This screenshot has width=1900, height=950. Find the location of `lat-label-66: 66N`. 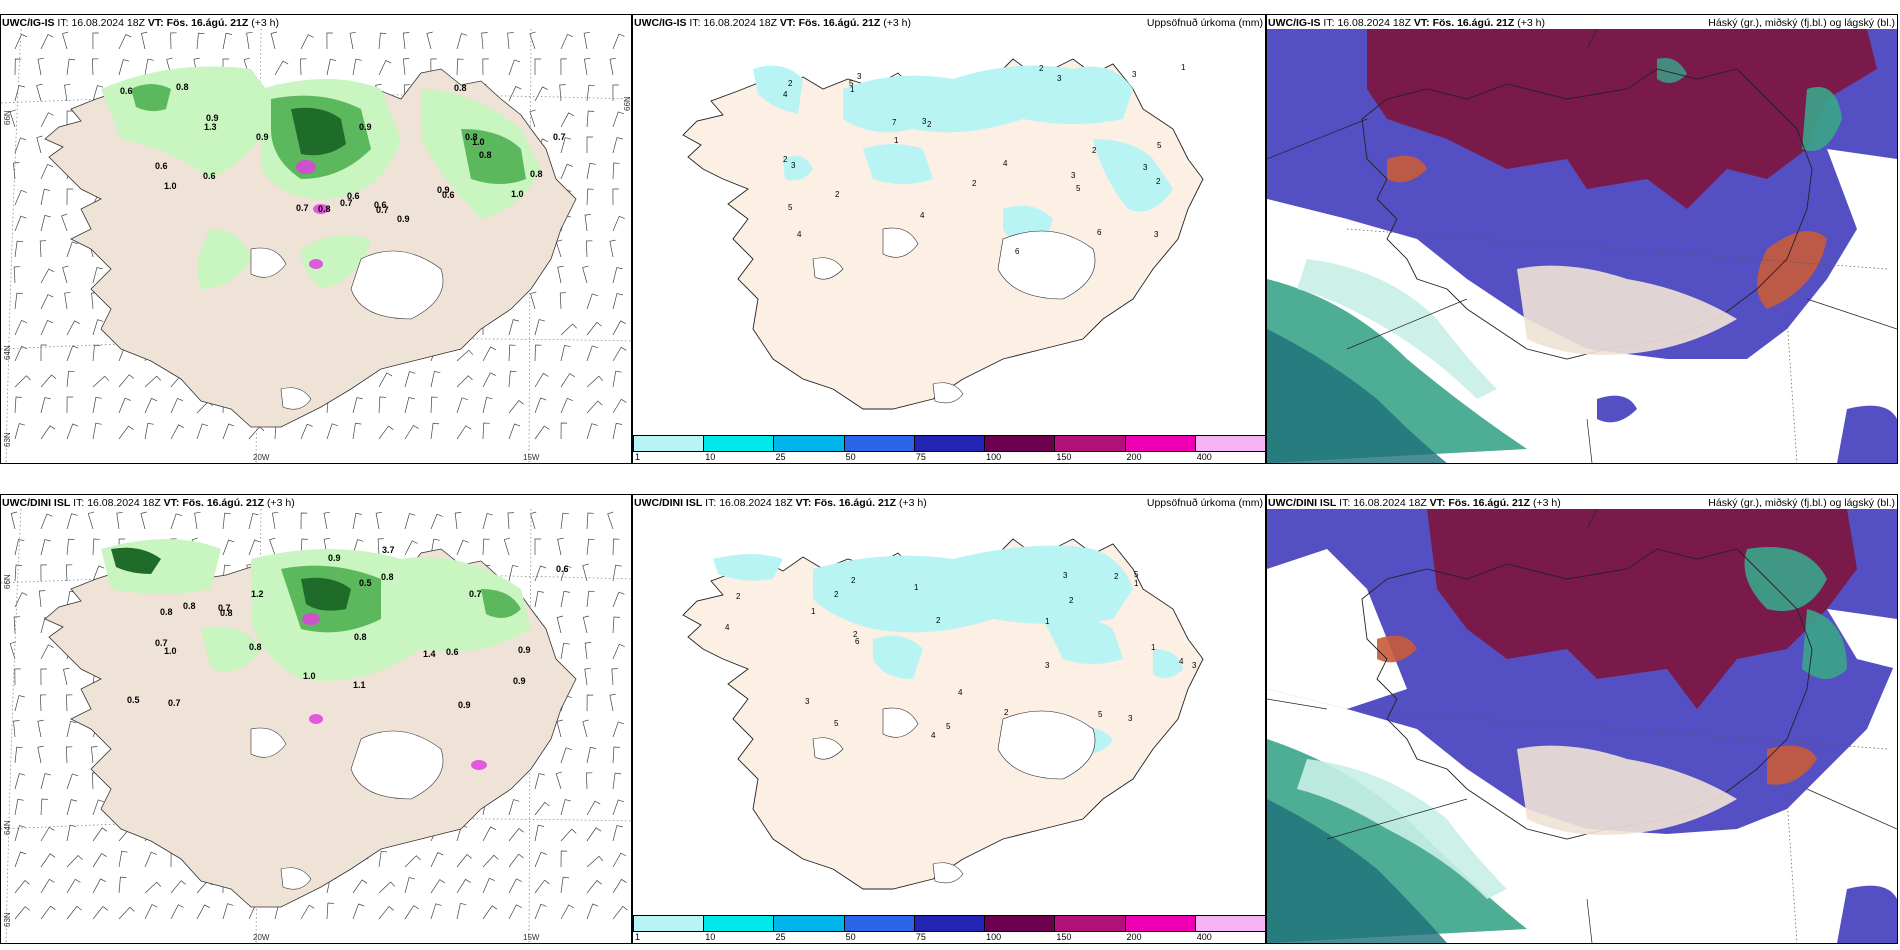

lat-label-66: 66N is located at coordinates (7, 581).